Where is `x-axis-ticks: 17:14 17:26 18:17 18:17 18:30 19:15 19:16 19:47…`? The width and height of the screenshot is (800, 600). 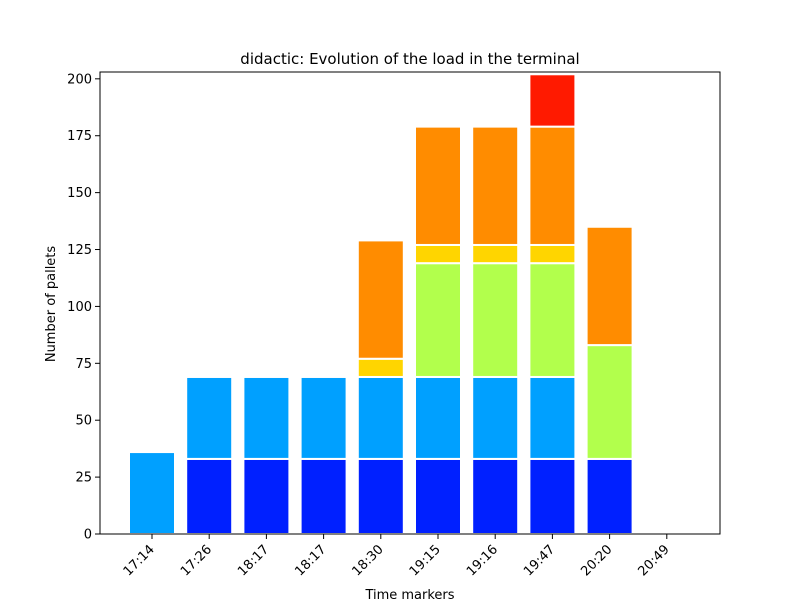
x-axis-ticks: 17:14 17:26 18:17 18:17 18:30 19:15 19:16 19:47… is located at coordinates (397, 556).